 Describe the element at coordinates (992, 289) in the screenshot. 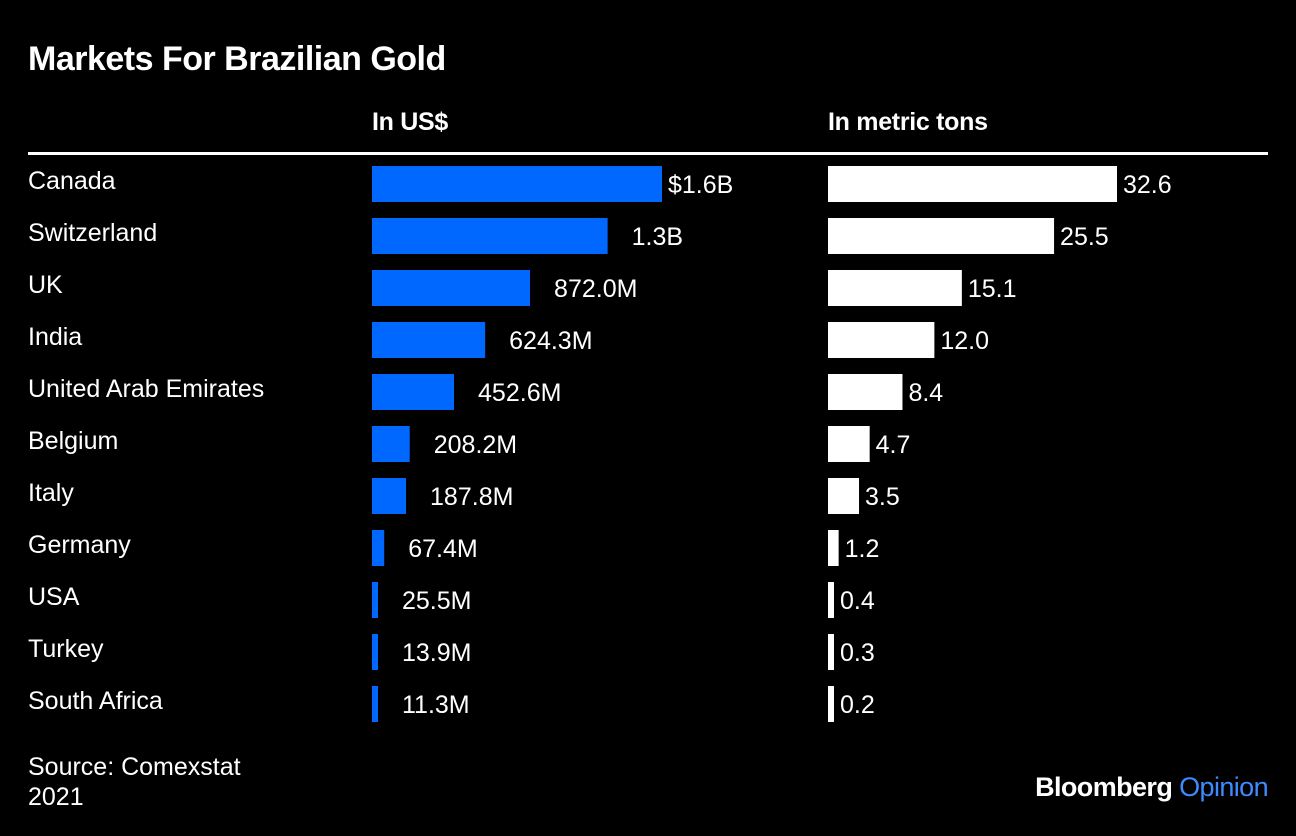

I see `tons-value-label: 15.1` at that location.